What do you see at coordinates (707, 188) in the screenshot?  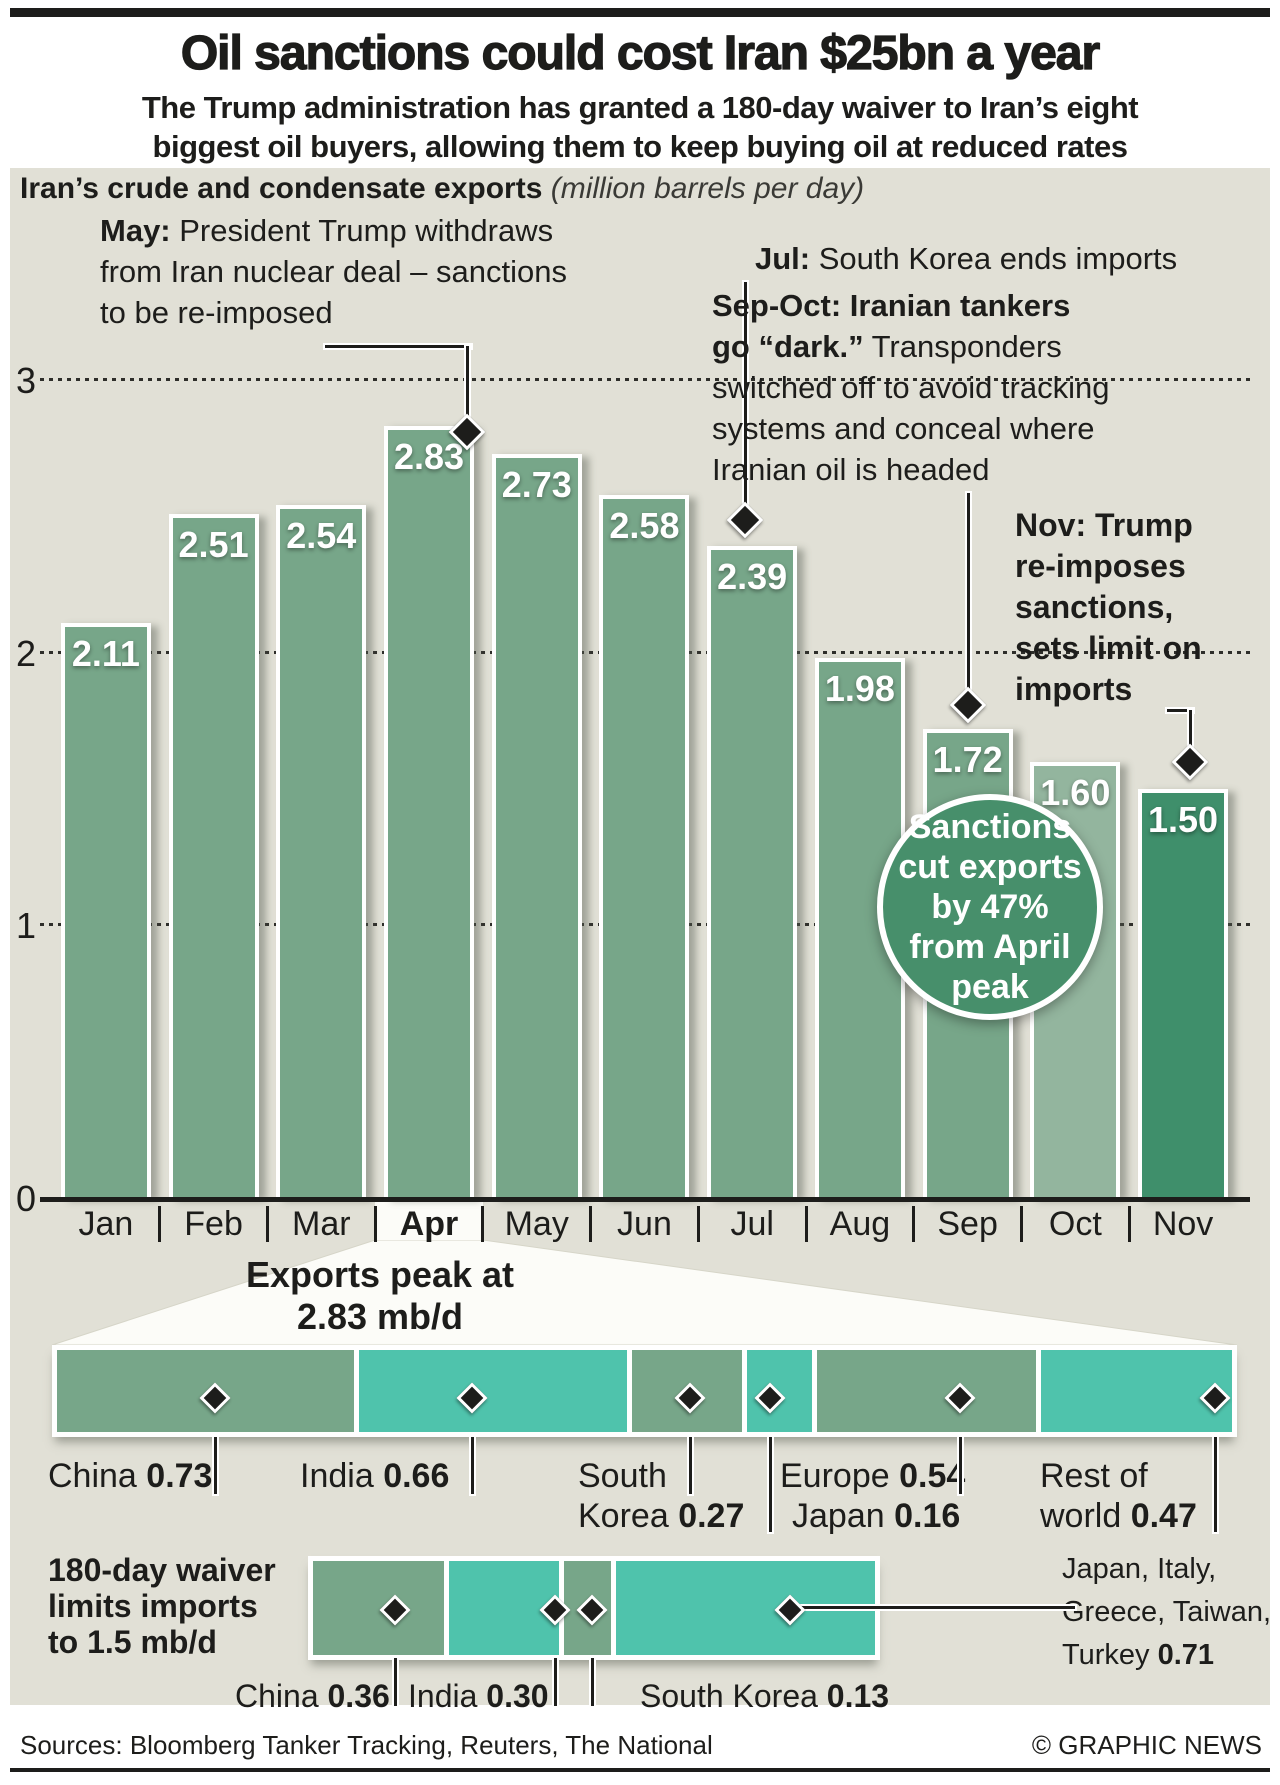 I see `chart-title-unit: (million barrels per day)` at bounding box center [707, 188].